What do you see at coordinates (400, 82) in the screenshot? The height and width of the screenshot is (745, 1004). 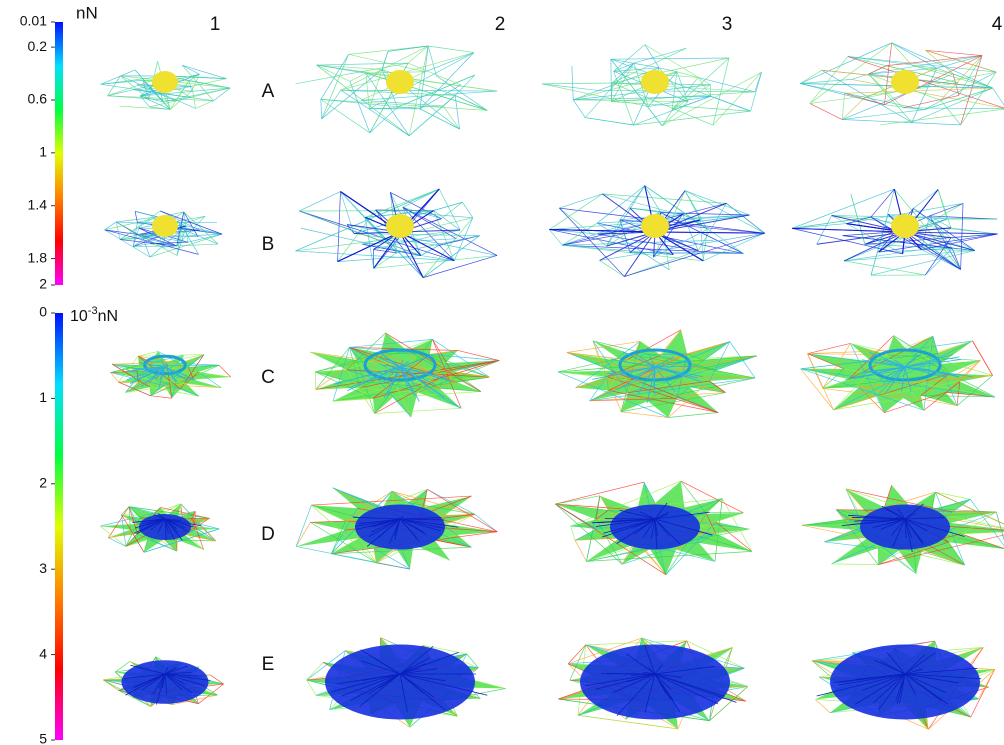 I see `nucleus` at bounding box center [400, 82].